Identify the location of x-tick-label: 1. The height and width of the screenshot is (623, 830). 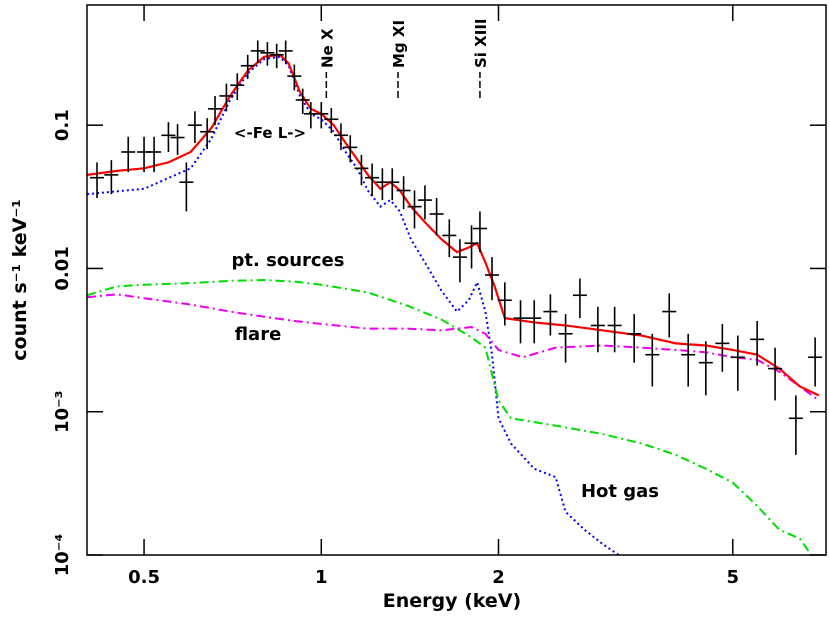
(321, 577).